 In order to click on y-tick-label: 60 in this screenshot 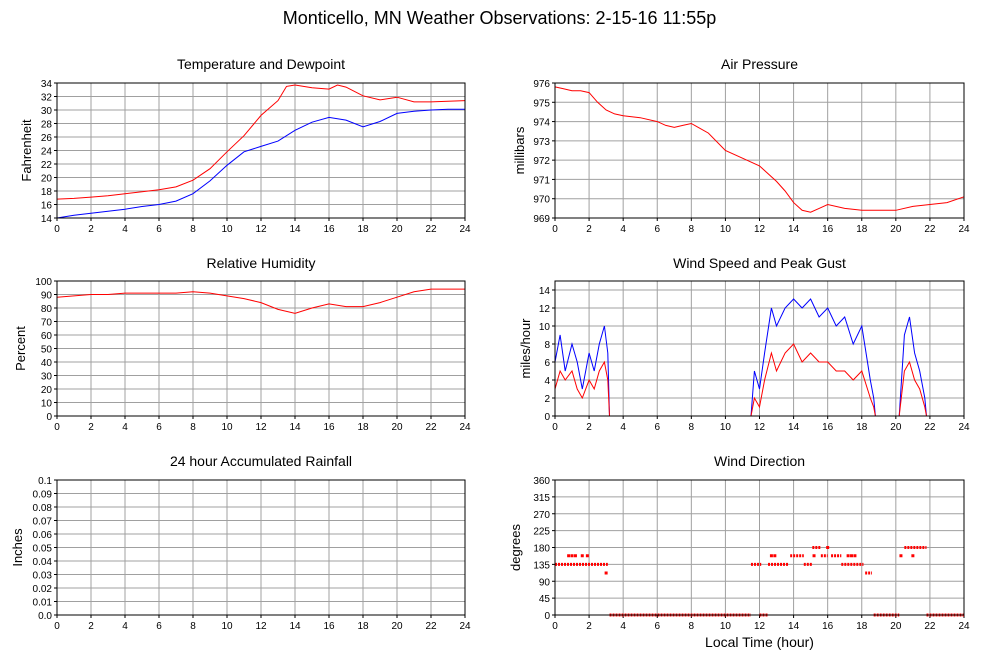, I will do `click(47, 336)`.